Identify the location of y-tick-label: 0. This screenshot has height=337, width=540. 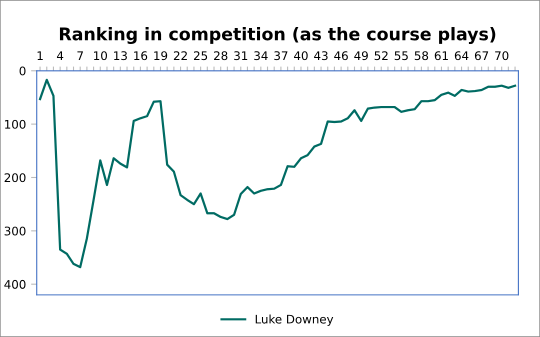
(23, 71).